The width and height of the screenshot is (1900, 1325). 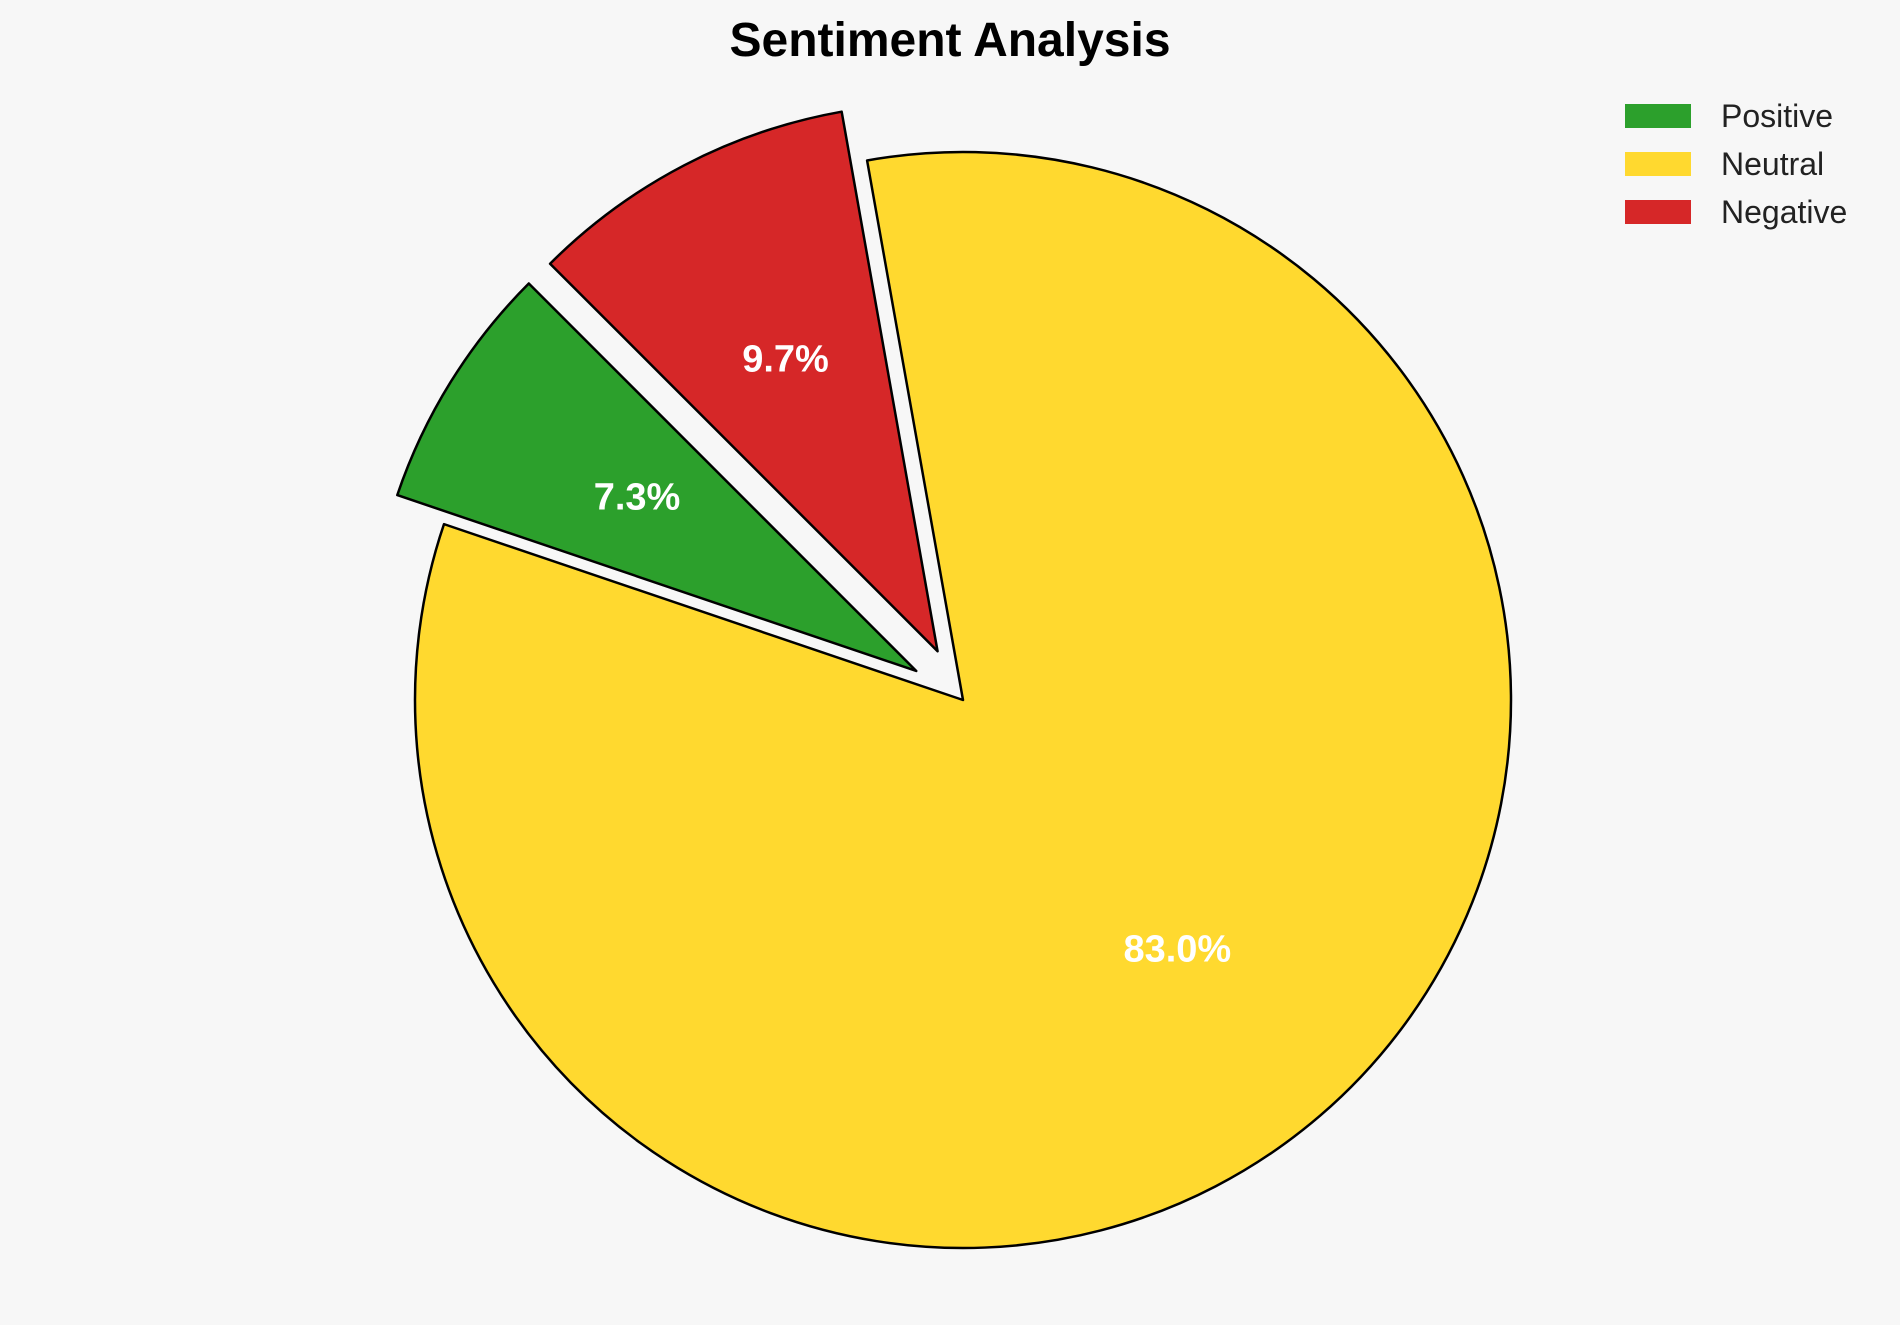 I want to click on legend-label-positive: Positive, so click(x=1777, y=116).